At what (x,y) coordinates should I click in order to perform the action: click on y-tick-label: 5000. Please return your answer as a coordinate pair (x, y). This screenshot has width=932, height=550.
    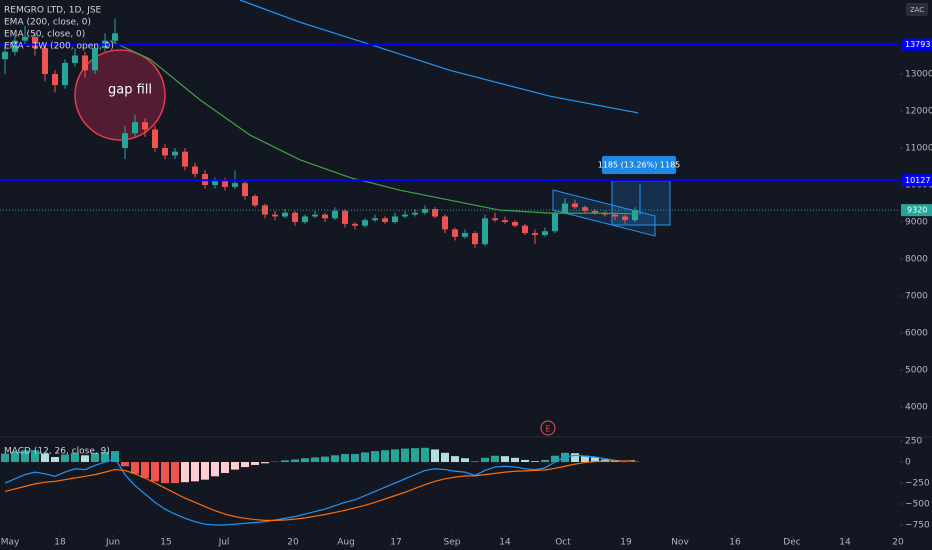
    Looking at the image, I should click on (916, 370).